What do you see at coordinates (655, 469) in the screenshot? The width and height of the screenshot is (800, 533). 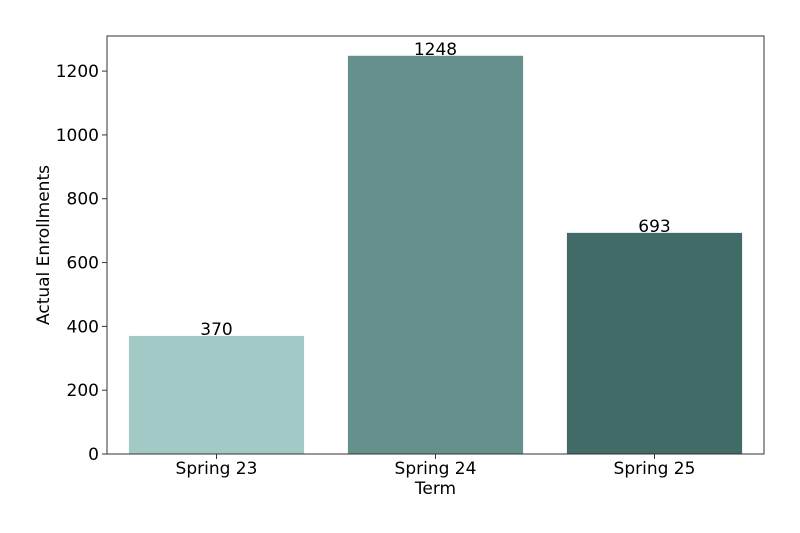 I see `x-tick-label: Spring 25` at bounding box center [655, 469].